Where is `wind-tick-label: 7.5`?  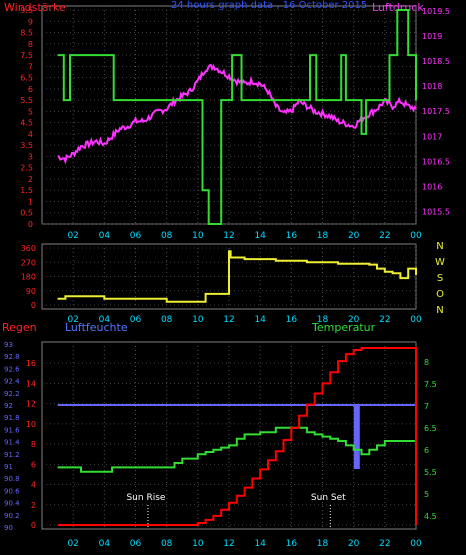 wind-tick-label: 7.5 is located at coordinates (26, 55).